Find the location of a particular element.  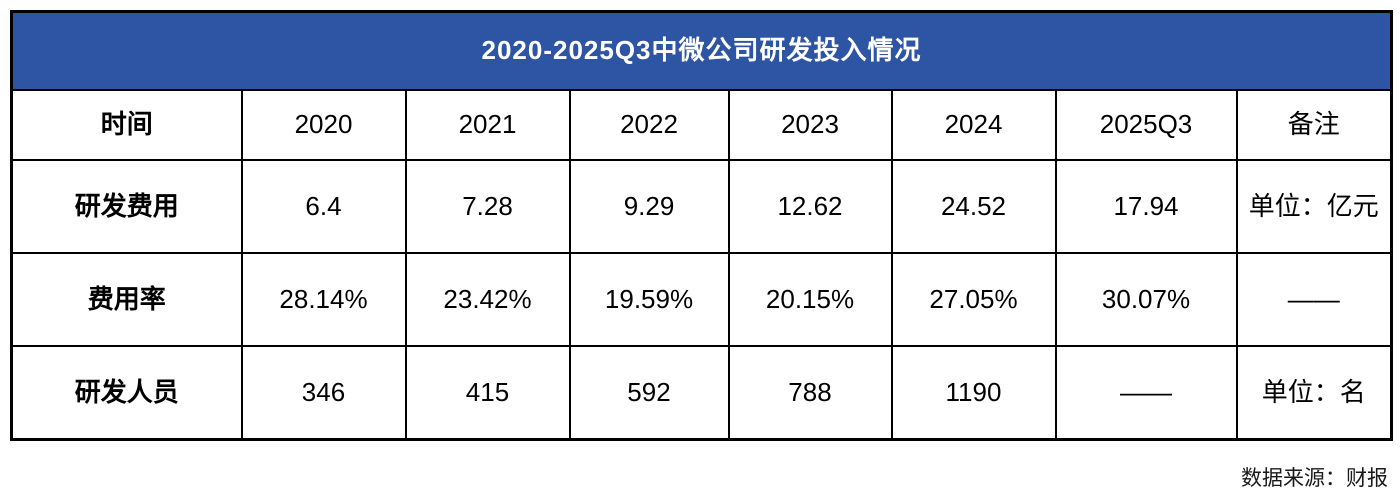

data-cell: 12.62 is located at coordinates (810, 206).